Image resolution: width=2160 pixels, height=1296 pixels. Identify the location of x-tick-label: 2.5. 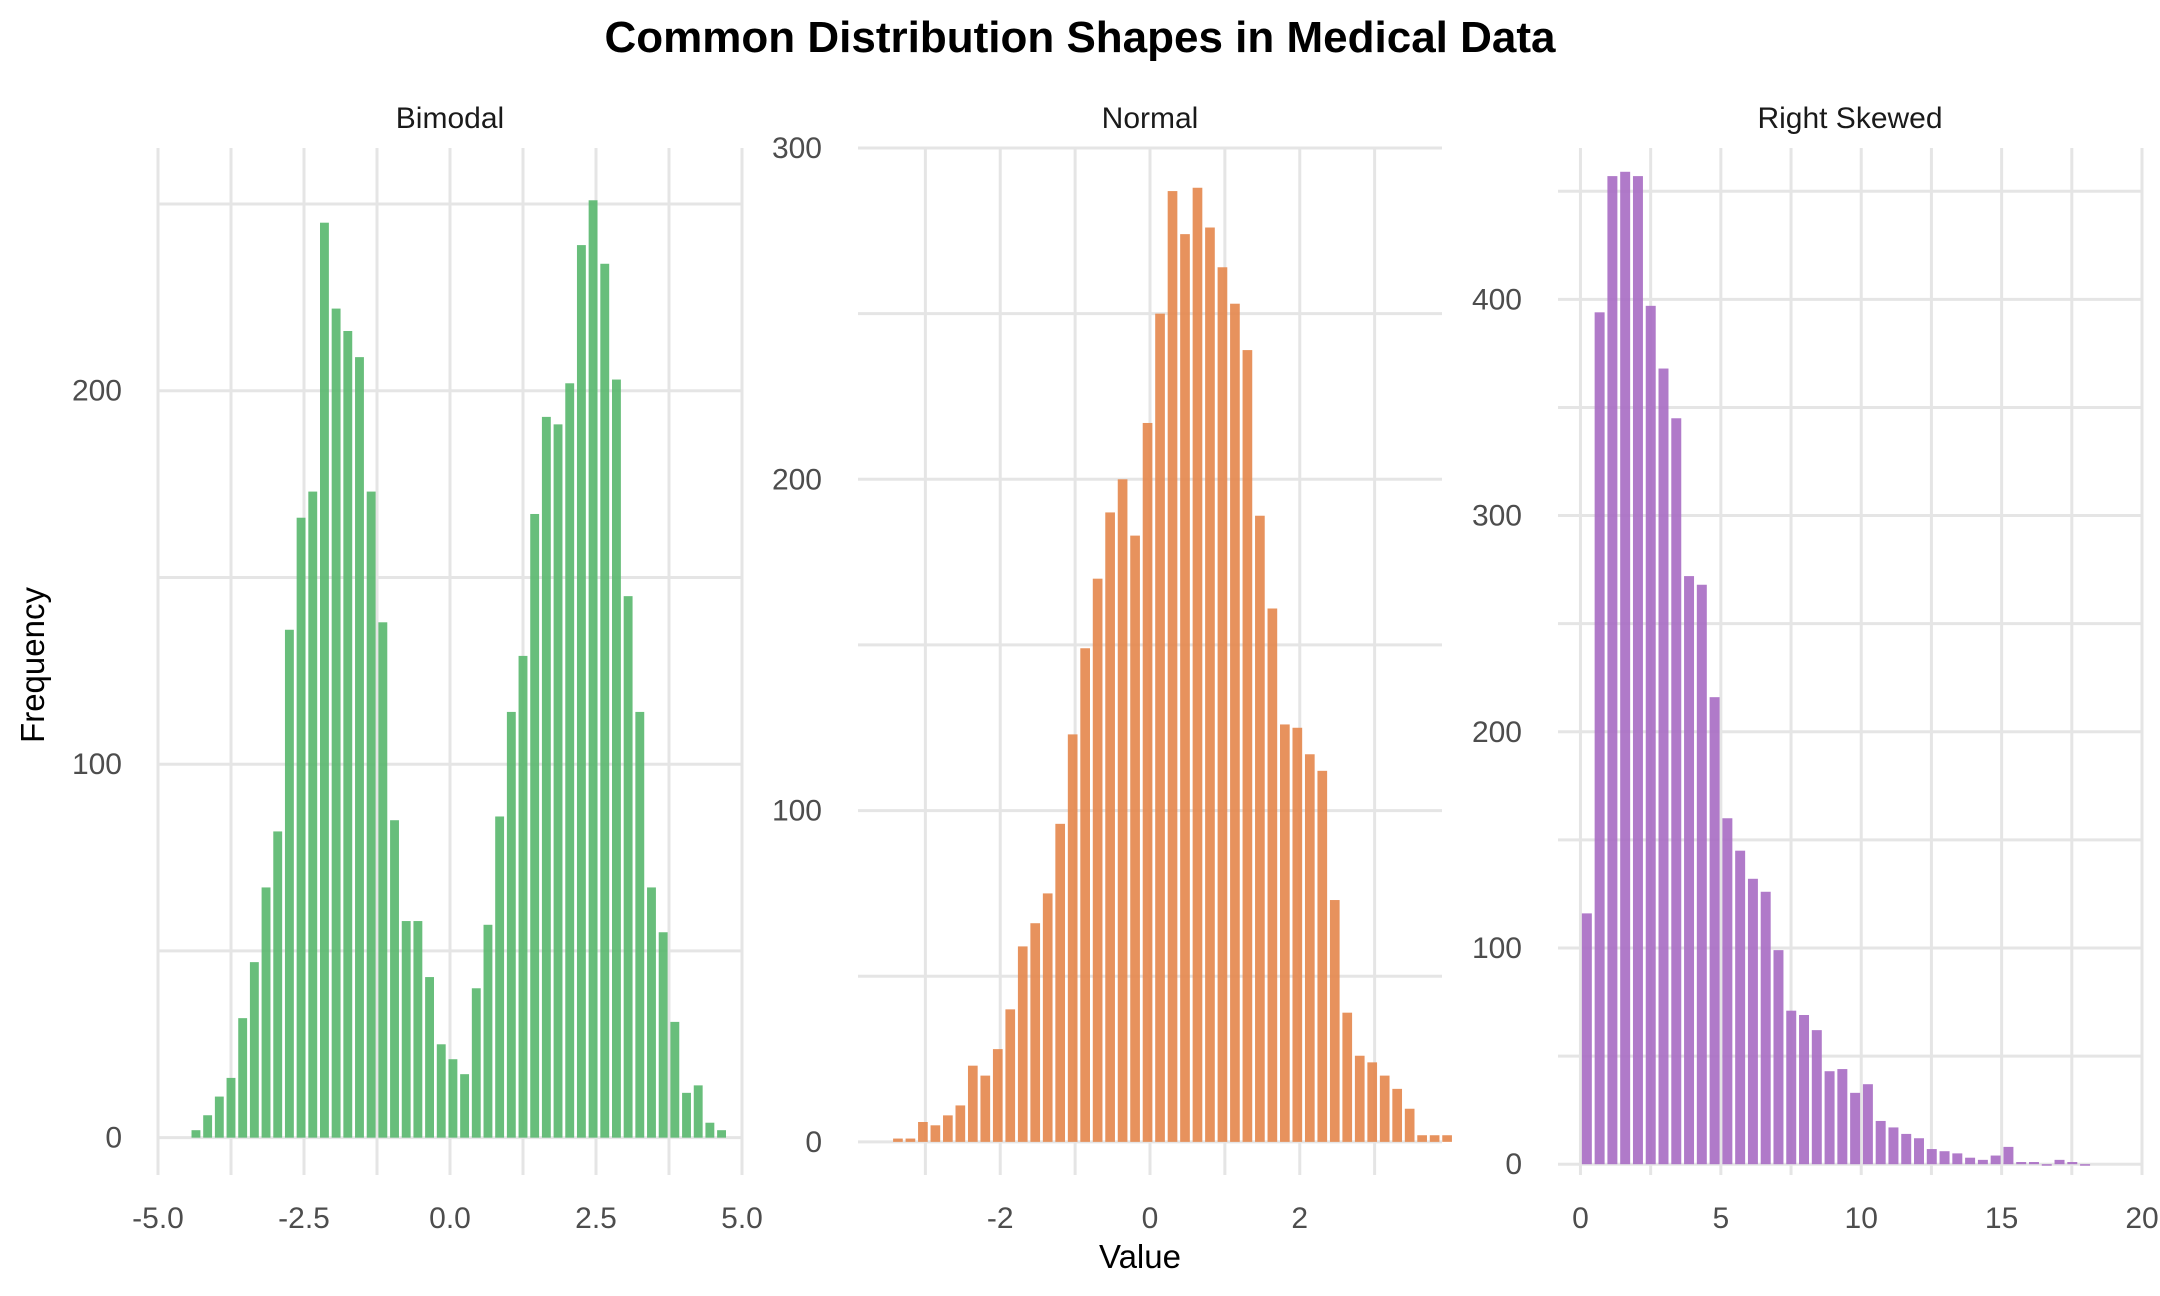
(596, 1218).